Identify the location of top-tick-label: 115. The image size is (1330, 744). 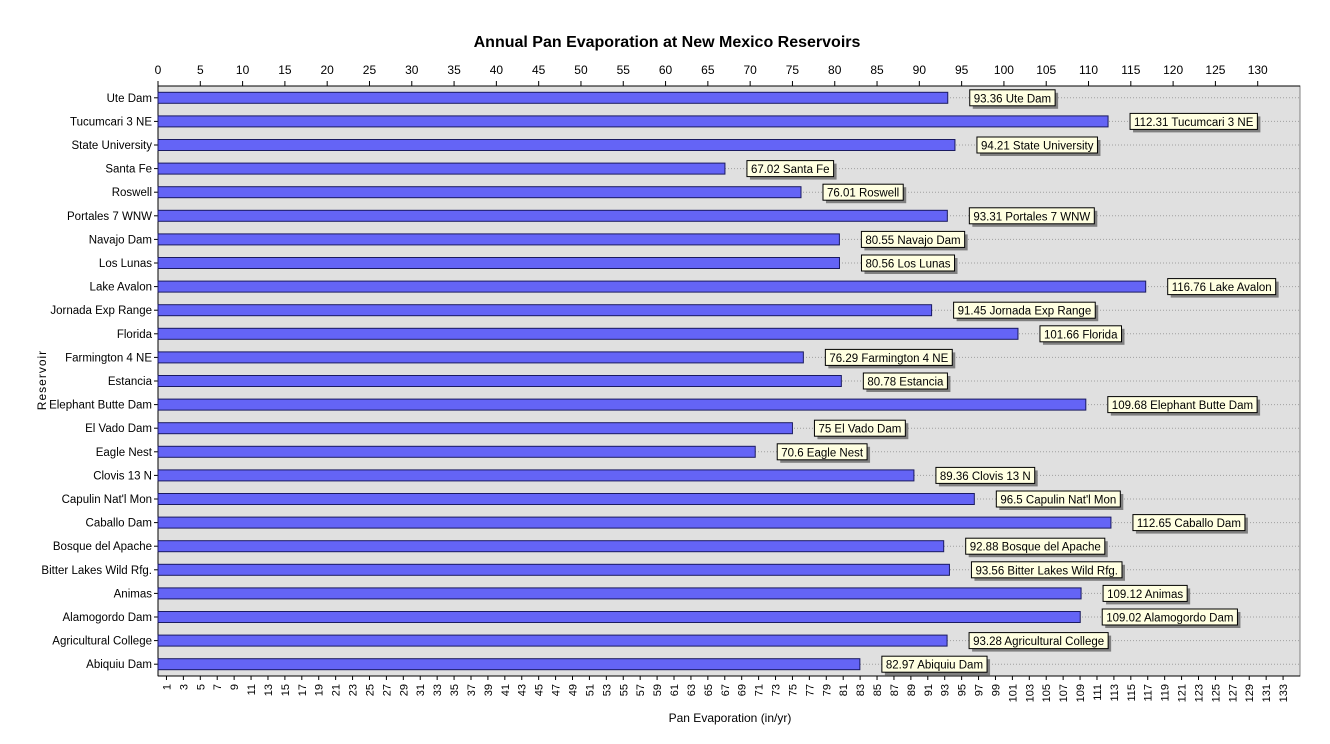
(1130, 70).